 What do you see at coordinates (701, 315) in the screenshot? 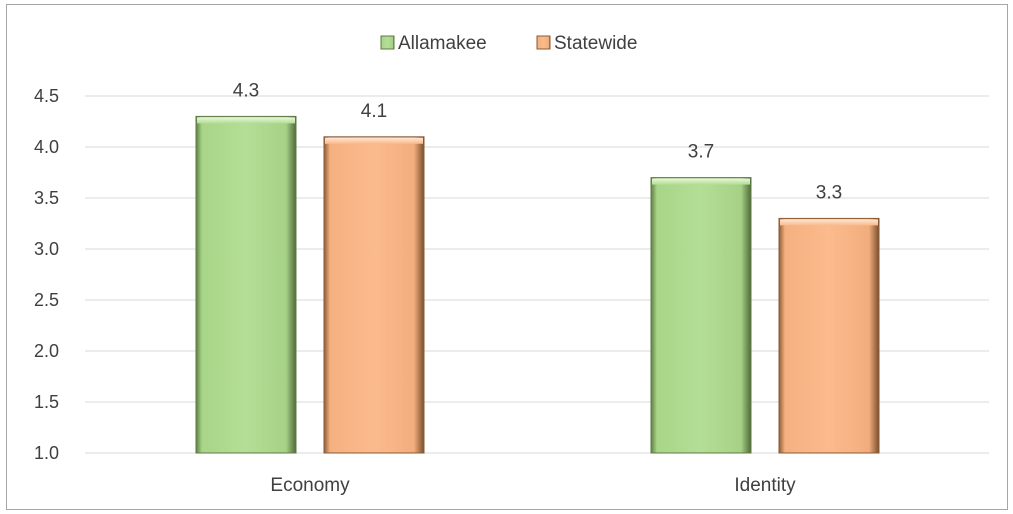
I see `bar-allamakee-identity` at bounding box center [701, 315].